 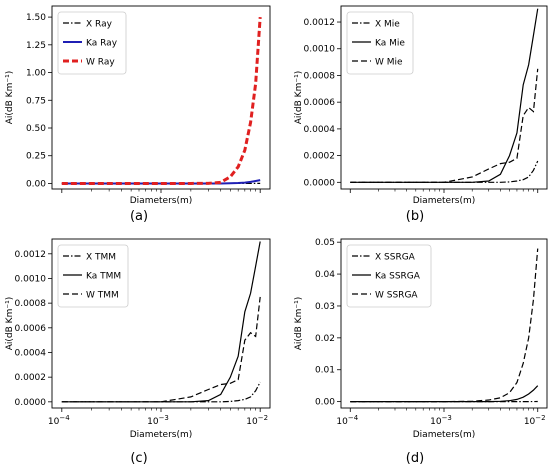 I want to click on series-line-ka-tmm, so click(x=161, y=322).